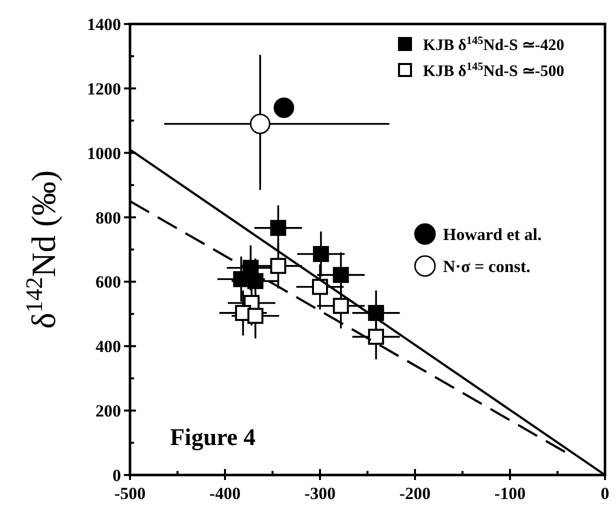 This screenshot has width=616, height=508. Describe the element at coordinates (108, 218) in the screenshot. I see `y-tick-label: 800` at that location.